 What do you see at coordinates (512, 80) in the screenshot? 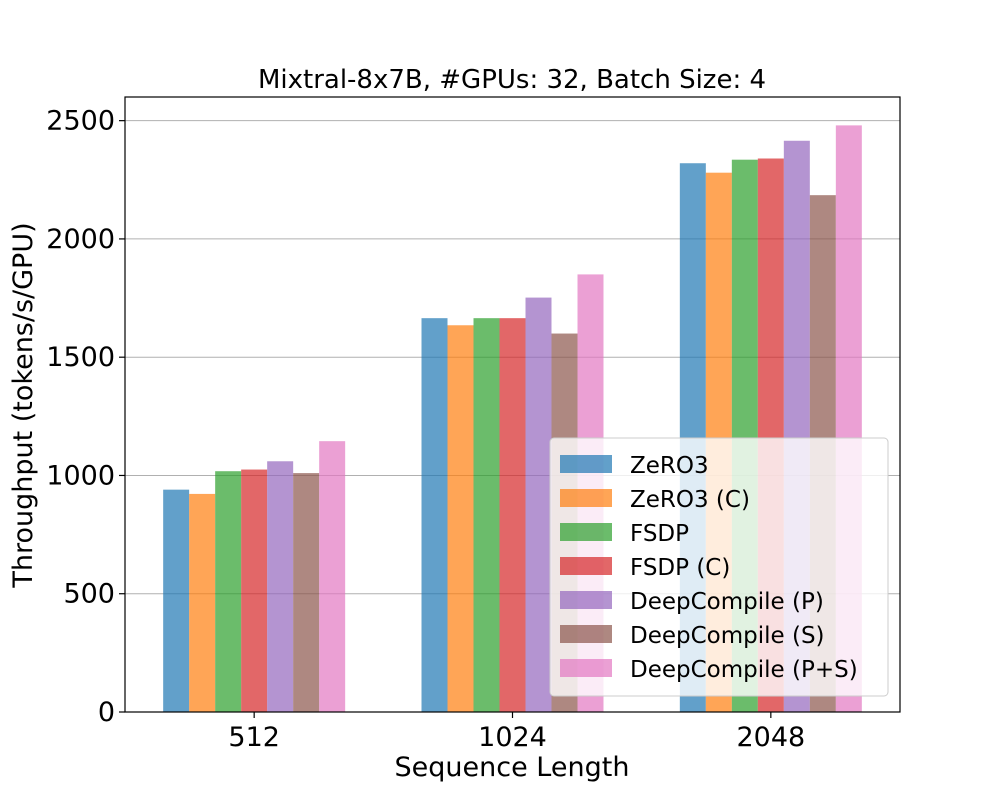
I see `chart-title: Mixtral-8x7B, #GPUs: 32, Batch Size: 4` at bounding box center [512, 80].